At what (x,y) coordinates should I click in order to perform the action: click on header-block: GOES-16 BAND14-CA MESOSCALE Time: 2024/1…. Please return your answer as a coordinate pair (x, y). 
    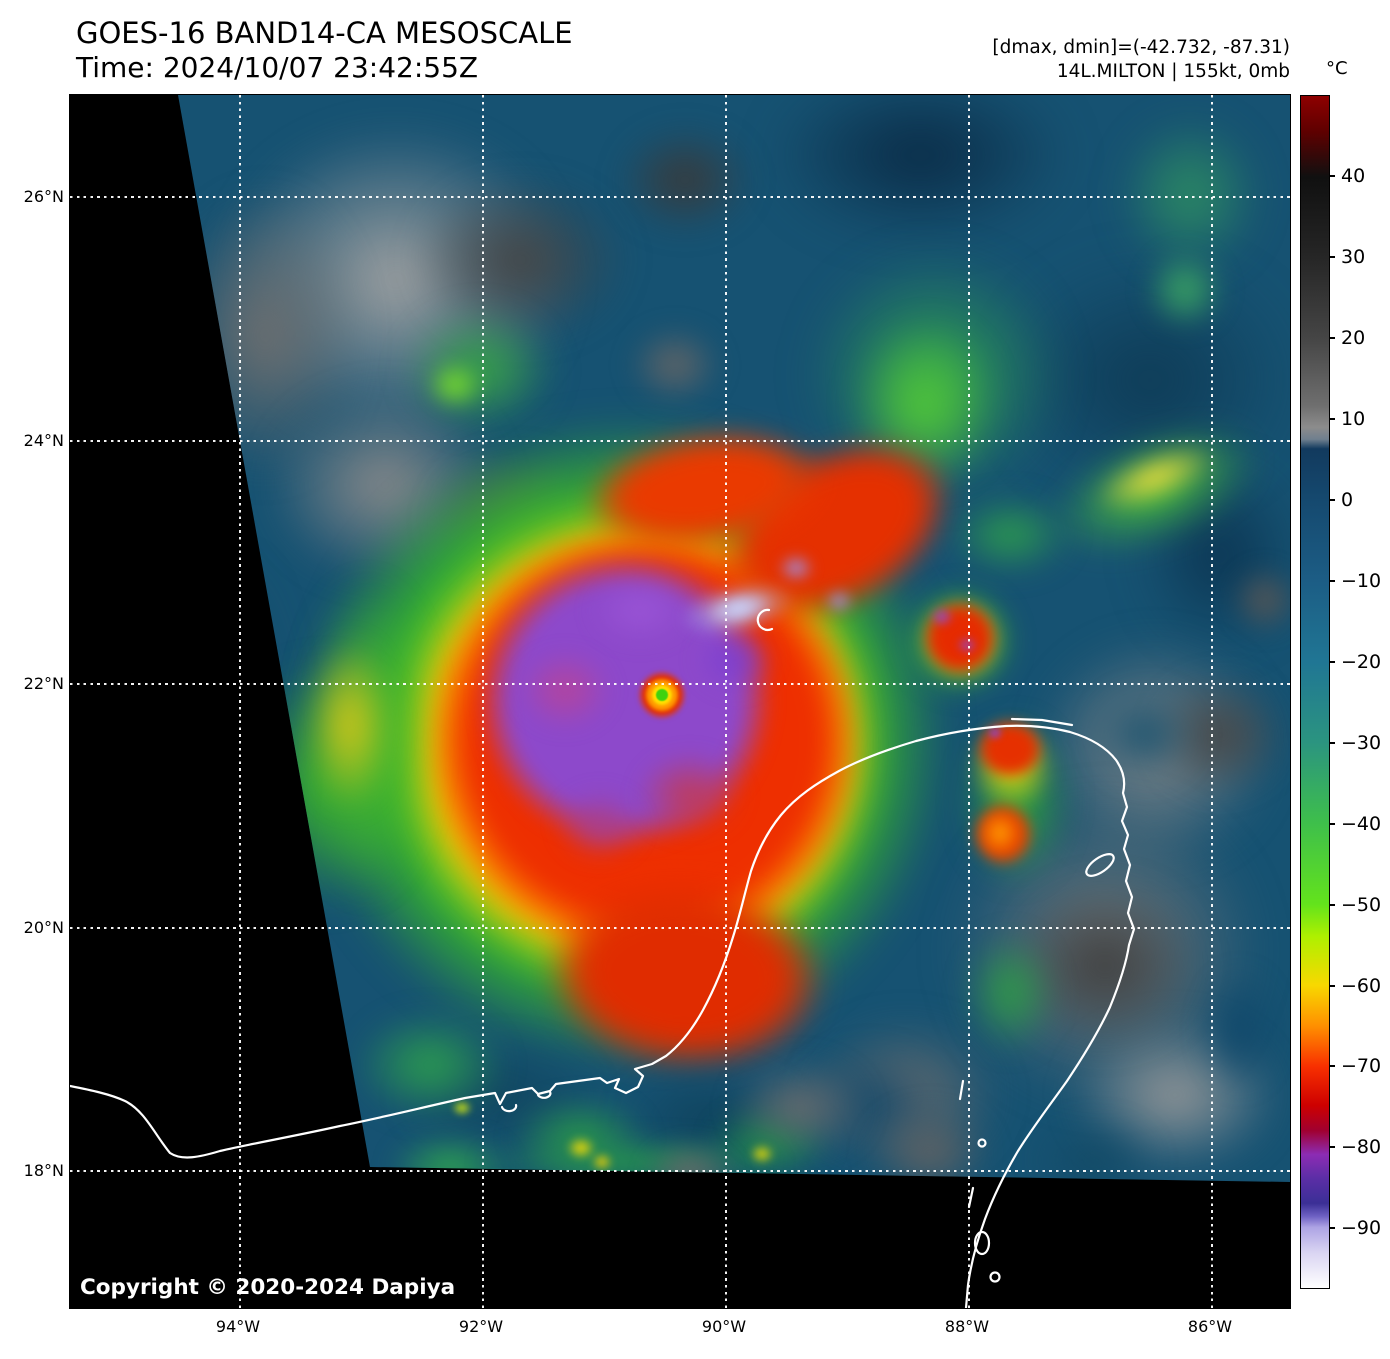
    Looking at the image, I should click on (324, 51).